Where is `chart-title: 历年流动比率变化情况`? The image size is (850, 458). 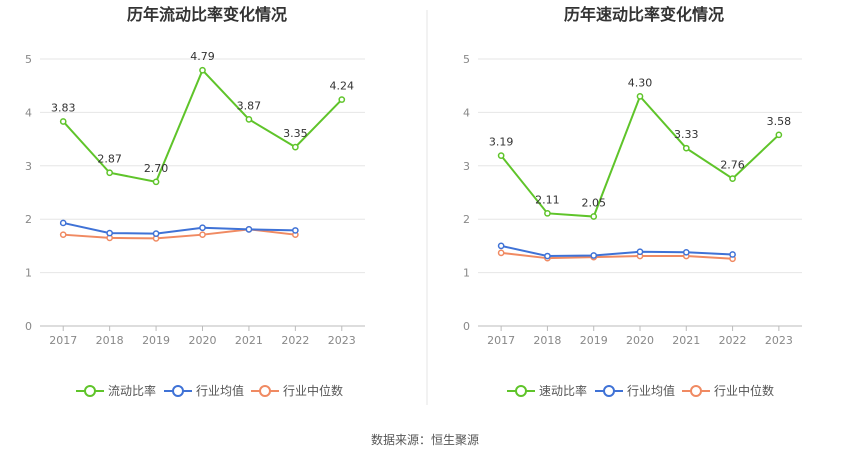 chart-title: 历年流动比率变化情况 is located at coordinates (207, 14).